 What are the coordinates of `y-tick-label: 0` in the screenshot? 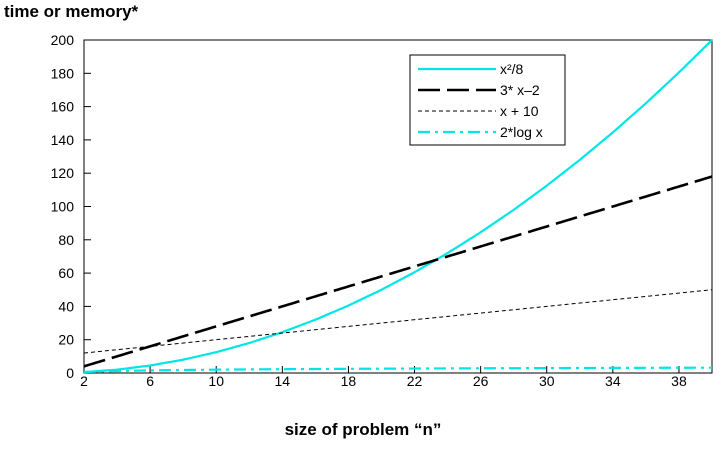 It's located at (70, 373).